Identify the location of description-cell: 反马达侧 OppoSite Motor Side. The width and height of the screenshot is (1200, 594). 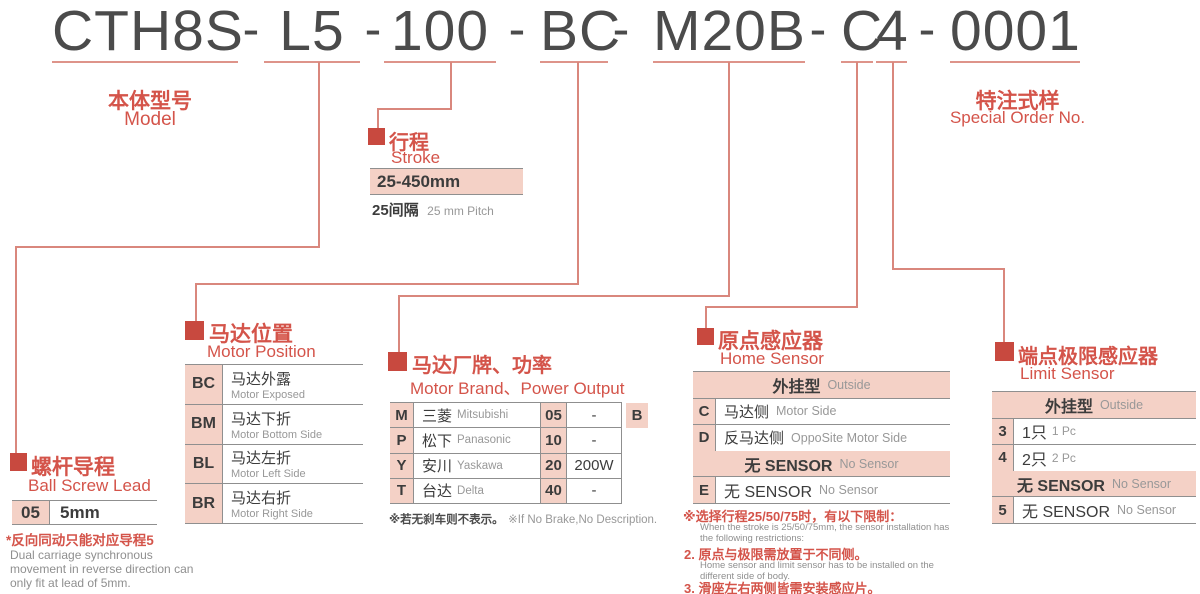
(833, 438).